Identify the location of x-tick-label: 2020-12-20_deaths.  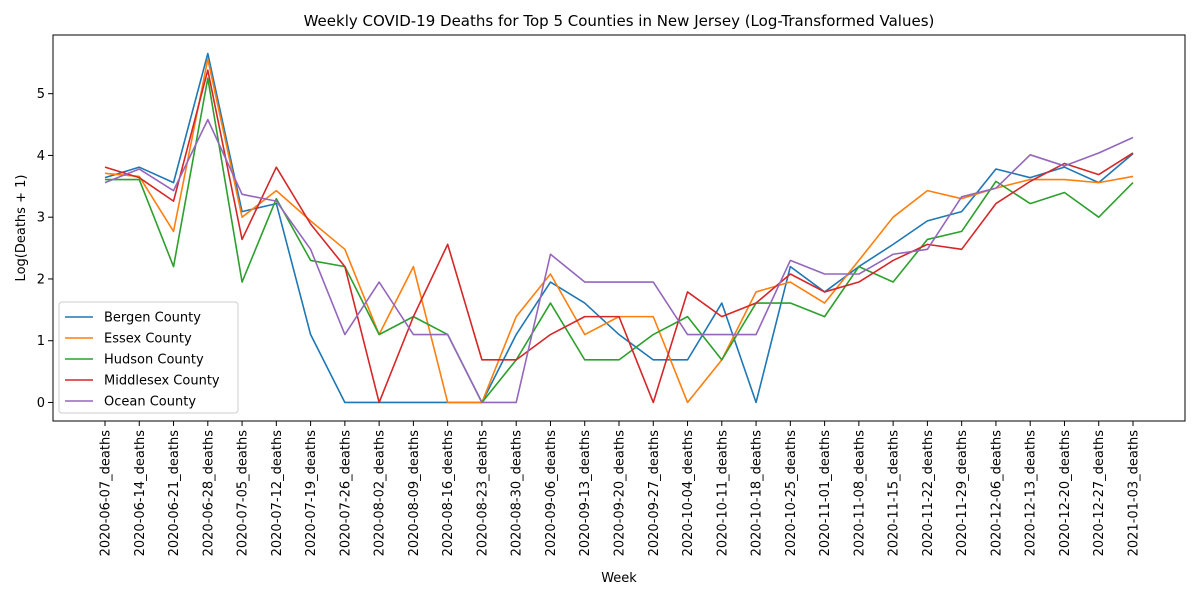
(1065, 493).